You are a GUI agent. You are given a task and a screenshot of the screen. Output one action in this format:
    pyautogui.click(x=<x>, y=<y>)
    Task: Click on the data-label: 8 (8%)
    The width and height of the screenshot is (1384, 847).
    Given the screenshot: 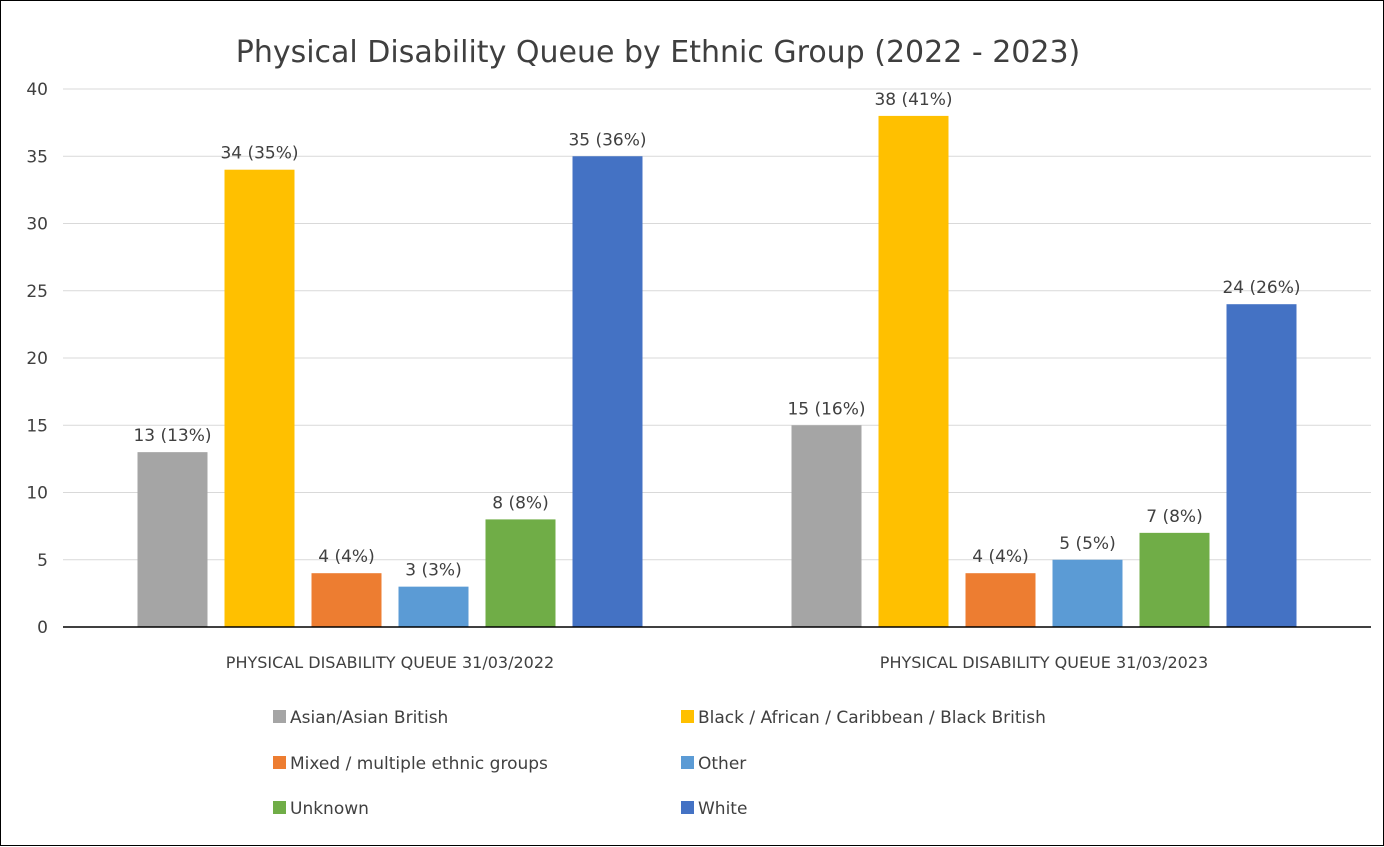 What is the action you would take?
    pyautogui.click(x=520, y=503)
    